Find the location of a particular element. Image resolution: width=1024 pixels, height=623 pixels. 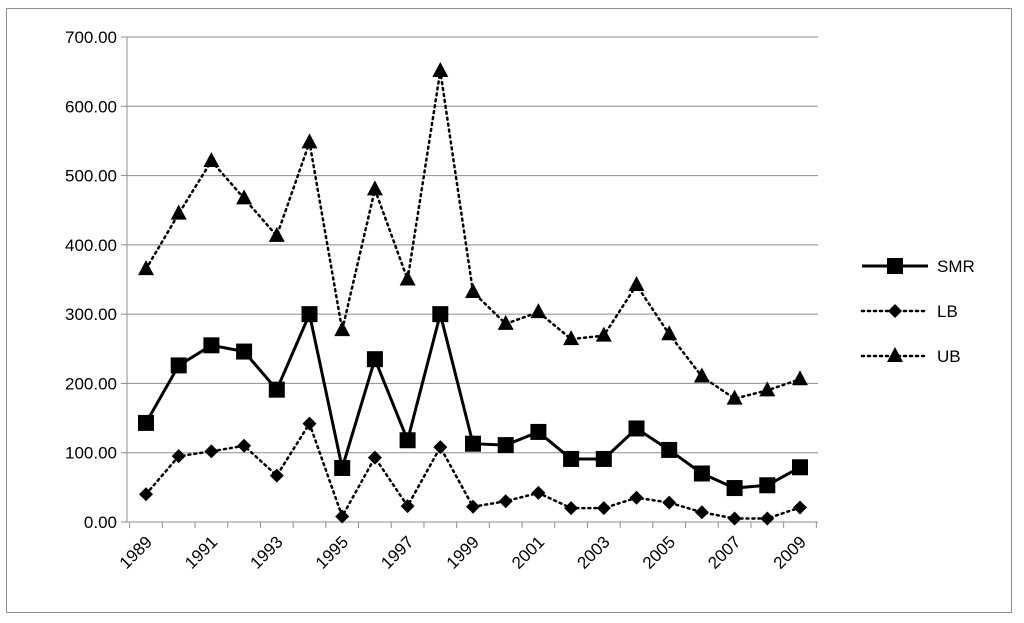

legend-item-smr: SMR is located at coordinates (918, 266).